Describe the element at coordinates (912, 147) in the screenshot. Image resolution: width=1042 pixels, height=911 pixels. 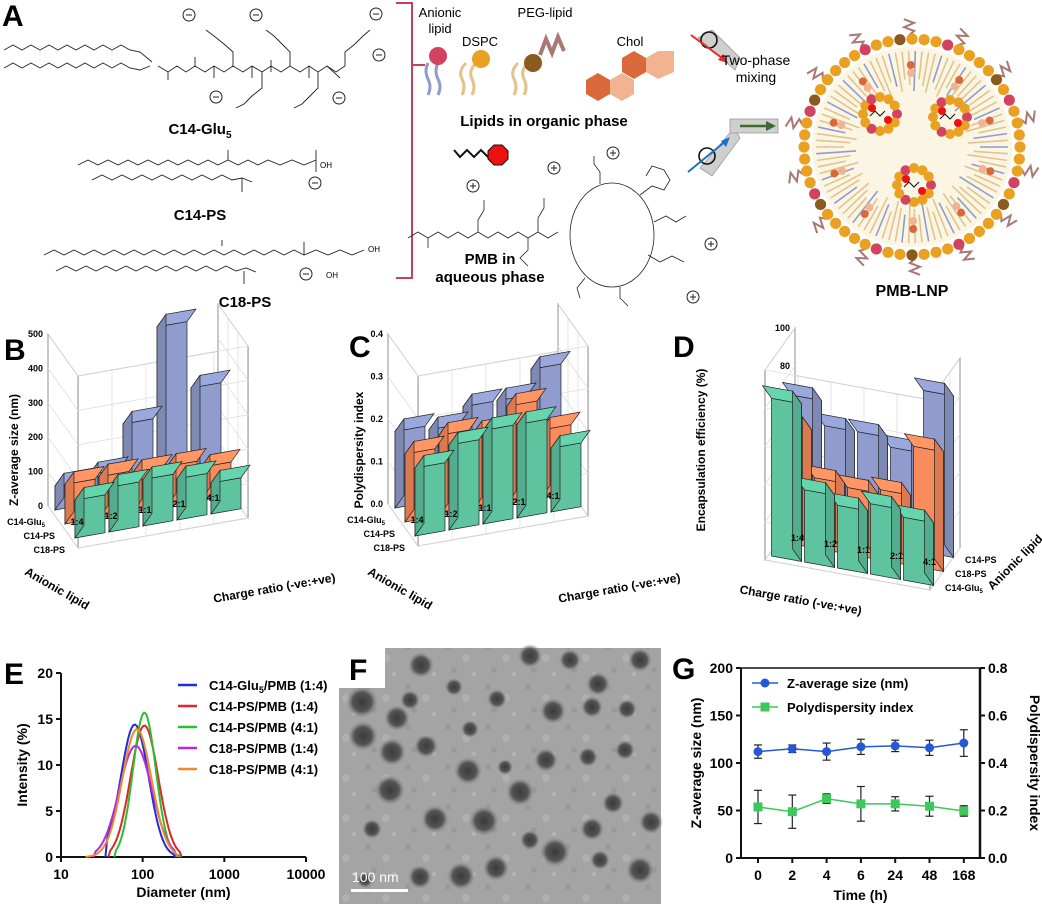
I see `lnp-core` at that location.